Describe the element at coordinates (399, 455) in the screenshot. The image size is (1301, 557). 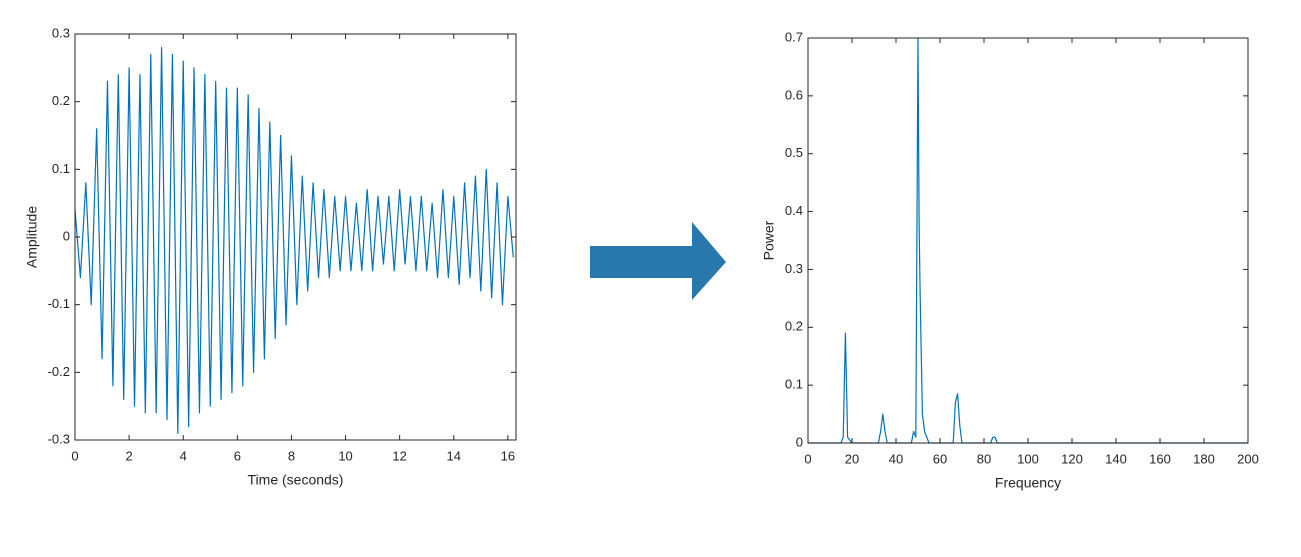
I see `x-tick-label: 12` at that location.